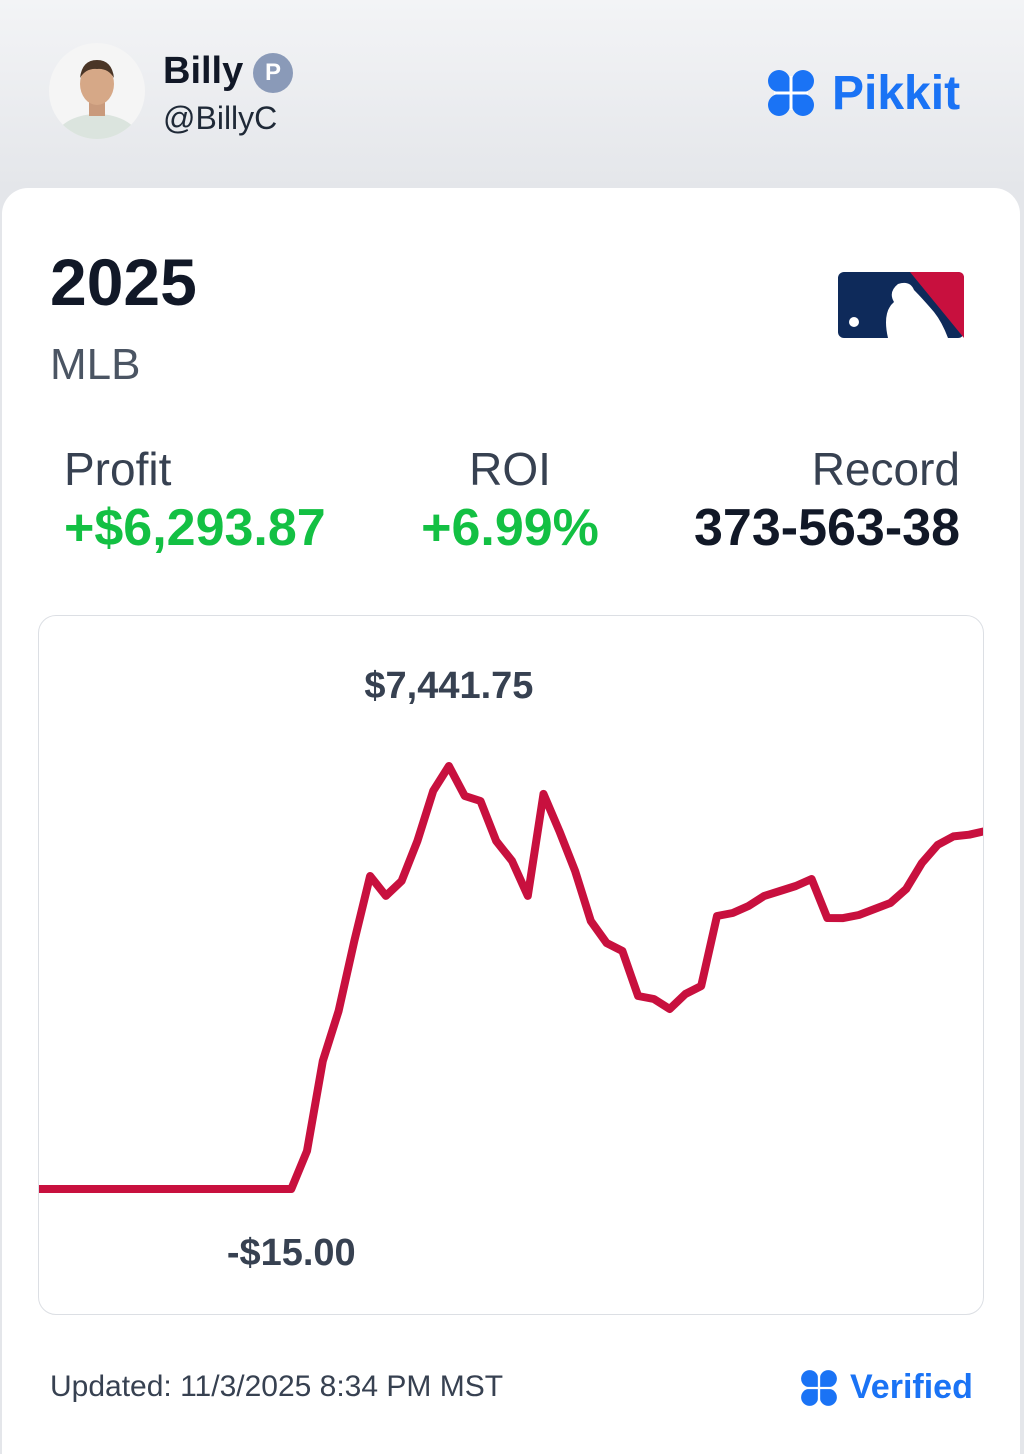  I want to click on stat-value: +$6,293.87, so click(195, 528).